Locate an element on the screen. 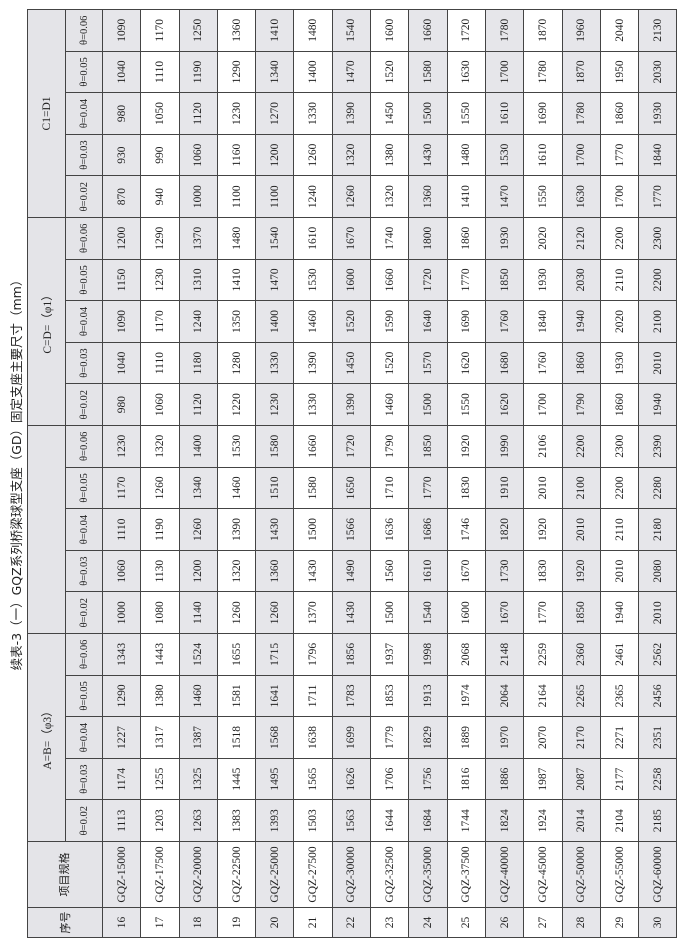  value-cell: 1711 is located at coordinates (313, 696).